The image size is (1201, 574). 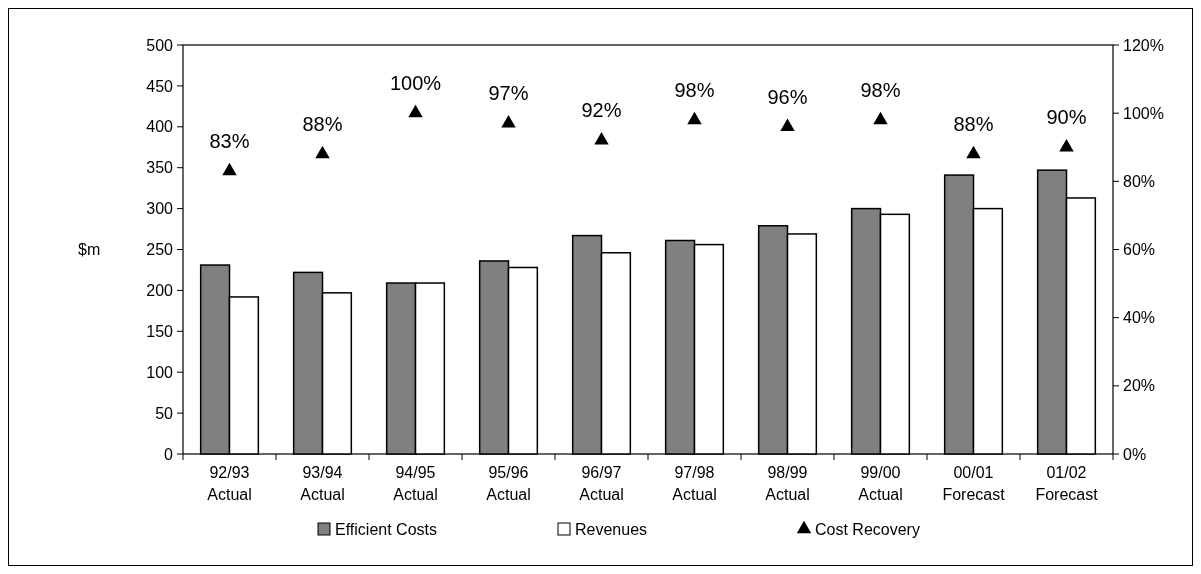 I want to click on data-label: 90%, so click(x=1066, y=117).